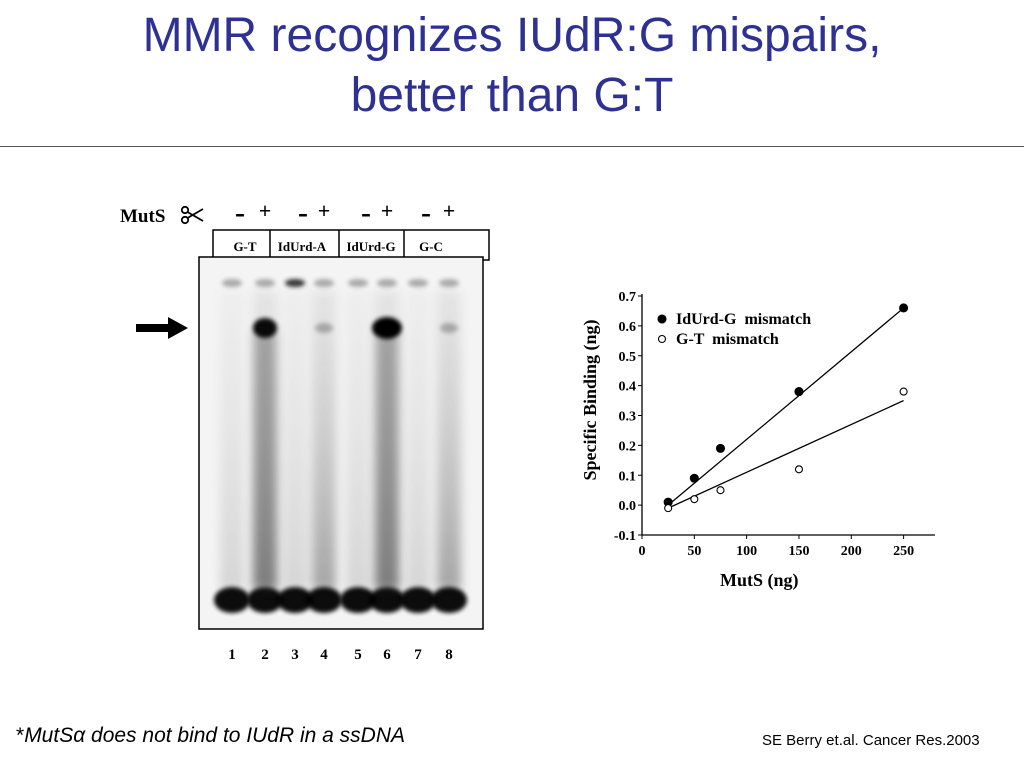 The width and height of the screenshot is (1024, 768). I want to click on x-tick-label: 200, so click(851, 551).